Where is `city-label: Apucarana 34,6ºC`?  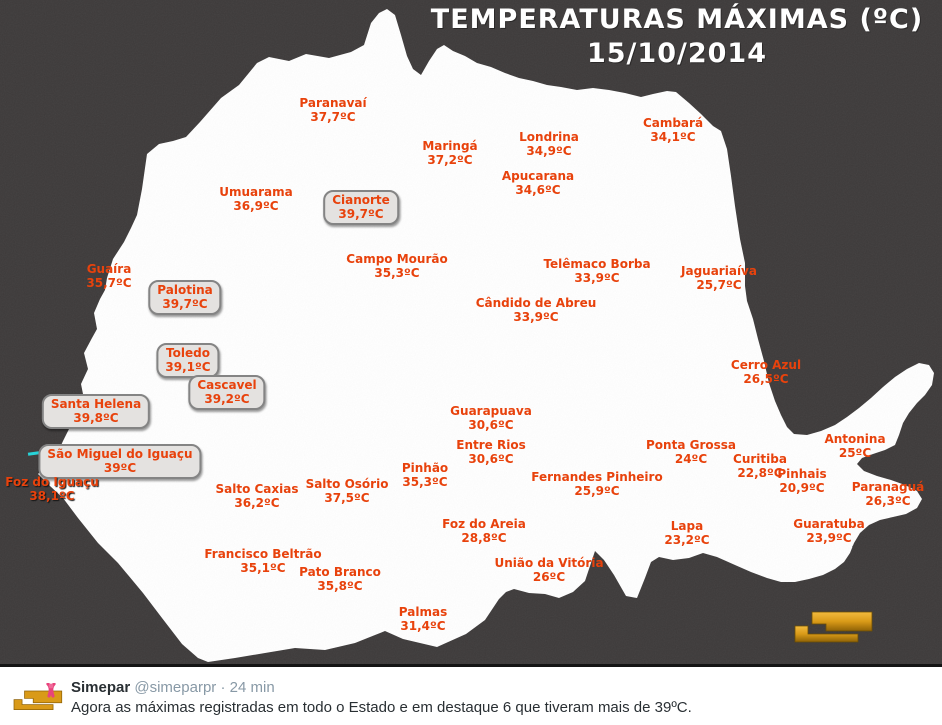
city-label: Apucarana 34,6ºC is located at coordinates (538, 183).